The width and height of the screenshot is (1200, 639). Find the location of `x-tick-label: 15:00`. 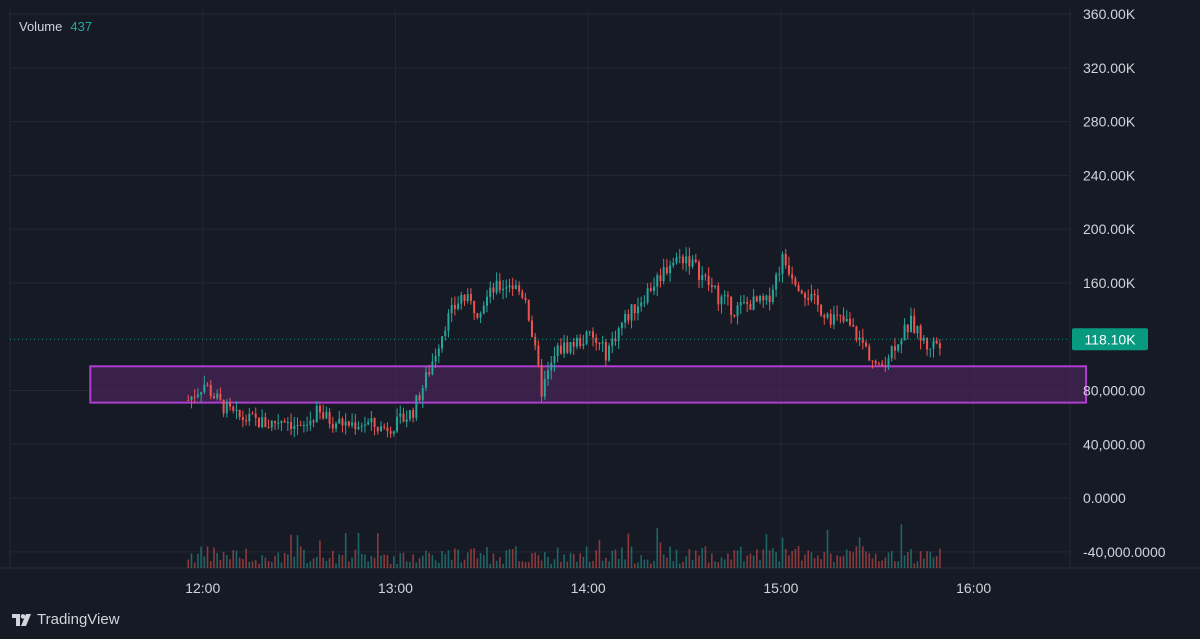

x-tick-label: 15:00 is located at coordinates (780, 588).